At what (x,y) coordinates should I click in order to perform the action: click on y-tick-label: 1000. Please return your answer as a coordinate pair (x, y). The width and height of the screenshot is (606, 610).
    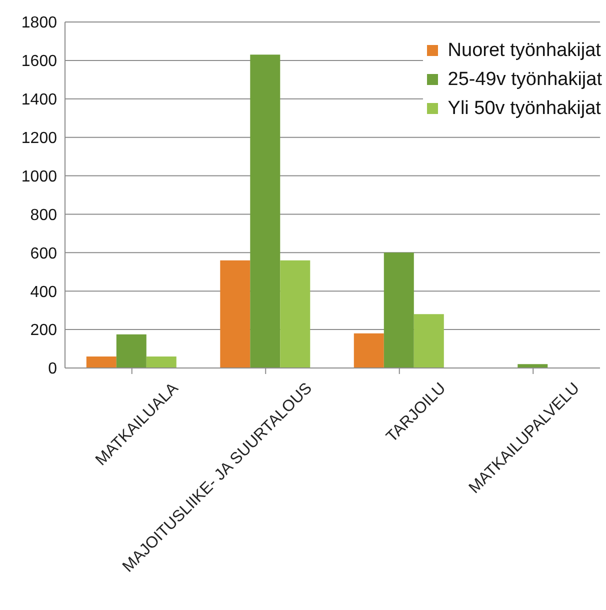
    Looking at the image, I should click on (39, 177).